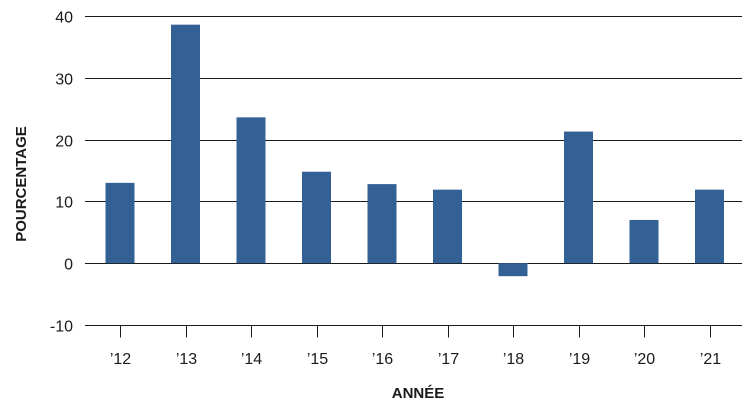 This screenshot has width=748, height=402. I want to click on y-tick-label: 20, so click(64, 142).